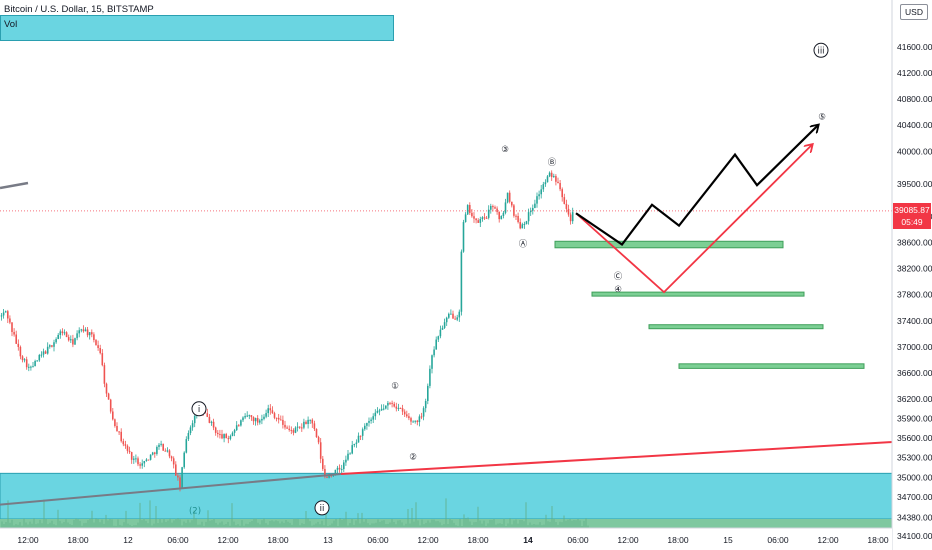 The image size is (932, 550). What do you see at coordinates (914, 438) in the screenshot?
I see `price-tick-label: 35600.00` at bounding box center [914, 438].